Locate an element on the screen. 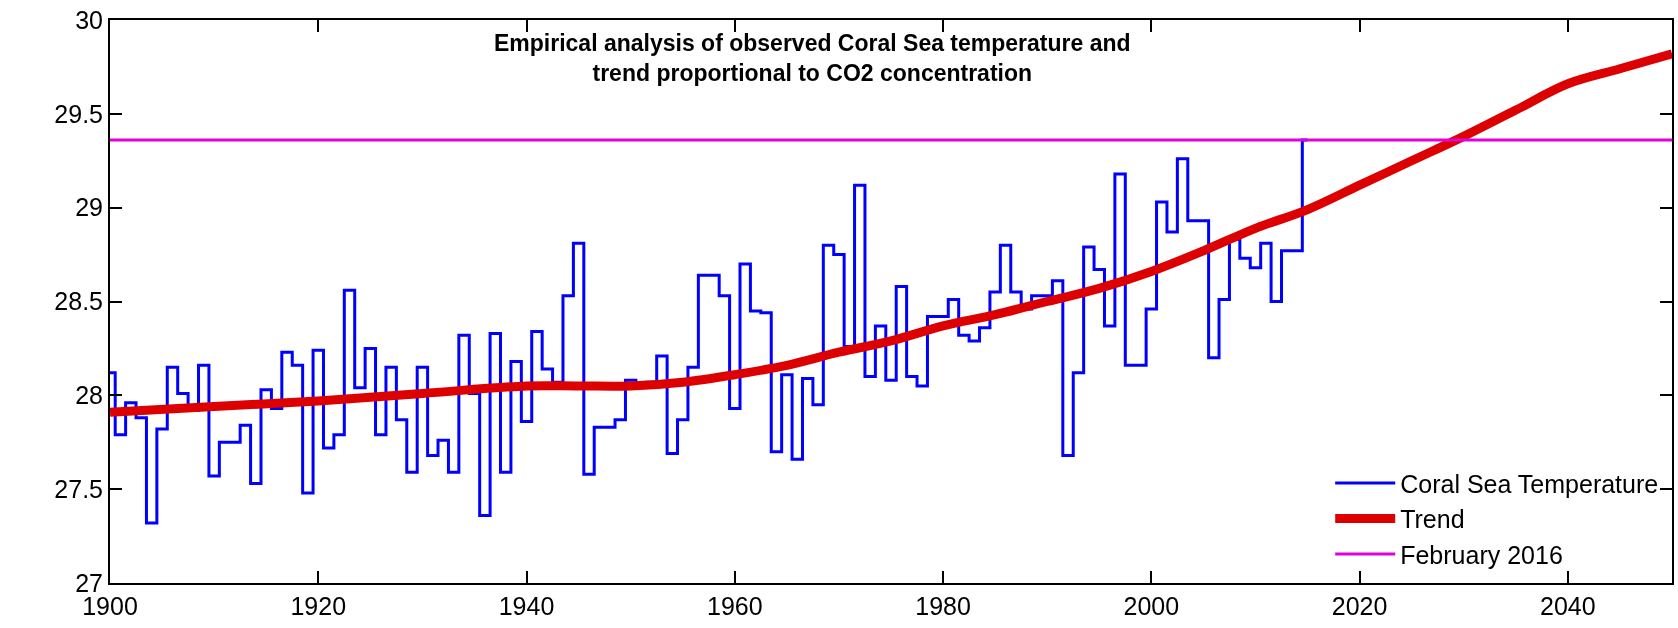  y-tick-label: 28.5 is located at coordinates (78, 301).